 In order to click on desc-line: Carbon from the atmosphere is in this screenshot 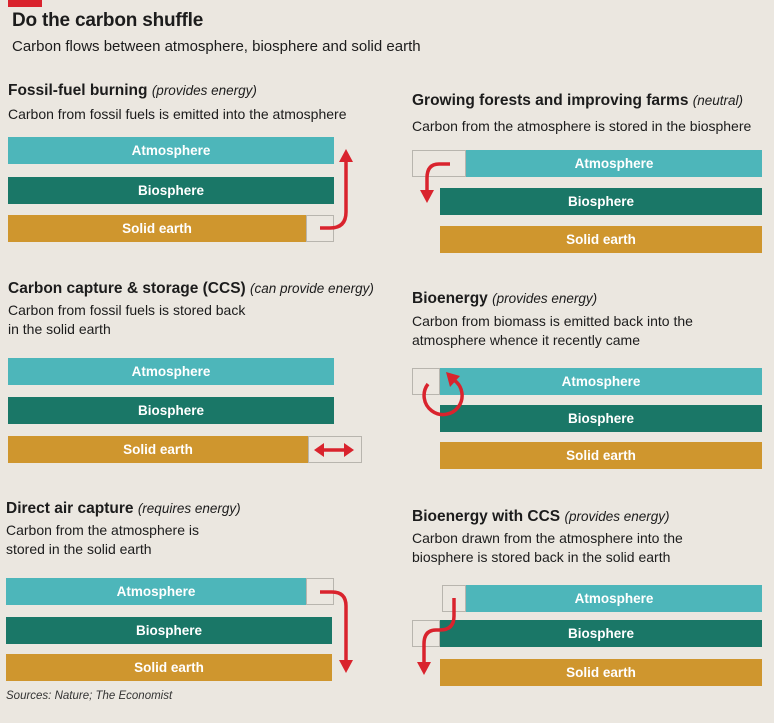, I will do `click(102, 530)`.